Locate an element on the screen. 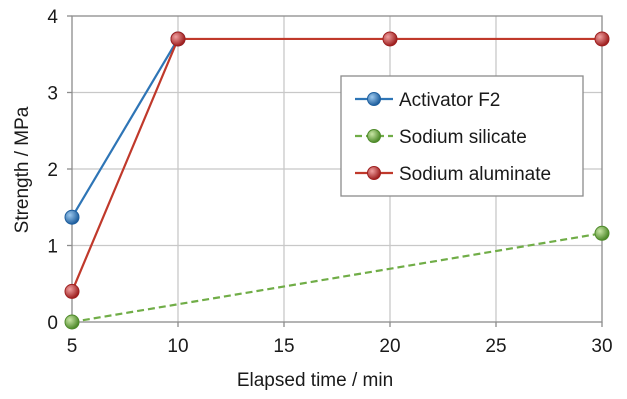  data-point-activator-f2 is located at coordinates (72, 217).